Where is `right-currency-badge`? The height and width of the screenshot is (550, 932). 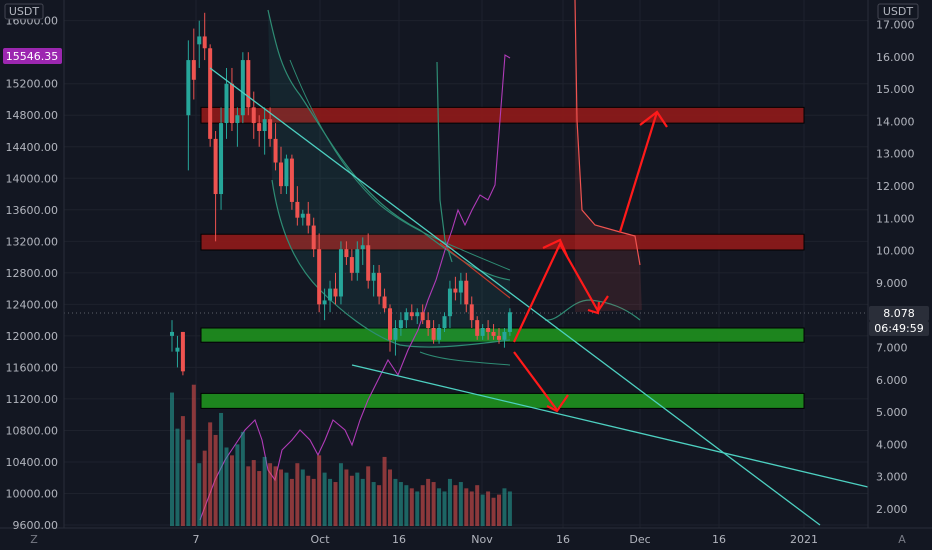 right-currency-badge is located at coordinates (898, 11).